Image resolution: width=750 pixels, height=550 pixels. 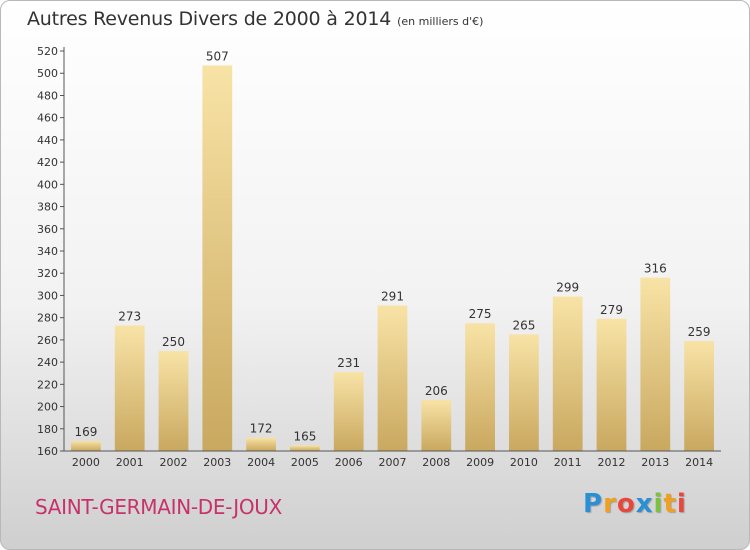 What do you see at coordinates (567, 288) in the screenshot?
I see `data-label-2011: 299` at bounding box center [567, 288].